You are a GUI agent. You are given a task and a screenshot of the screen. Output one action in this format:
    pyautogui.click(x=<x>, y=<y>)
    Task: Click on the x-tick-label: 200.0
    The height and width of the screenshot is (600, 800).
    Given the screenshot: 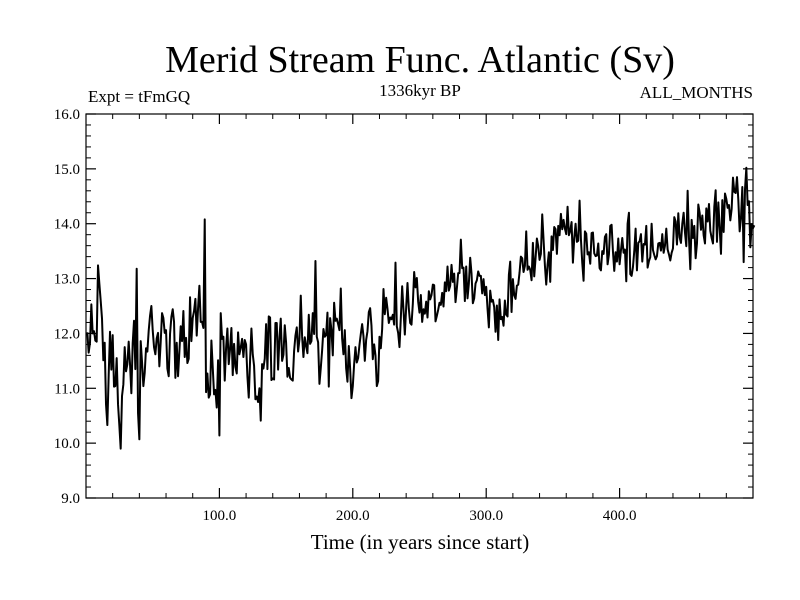 What is the action you would take?
    pyautogui.click(x=353, y=516)
    